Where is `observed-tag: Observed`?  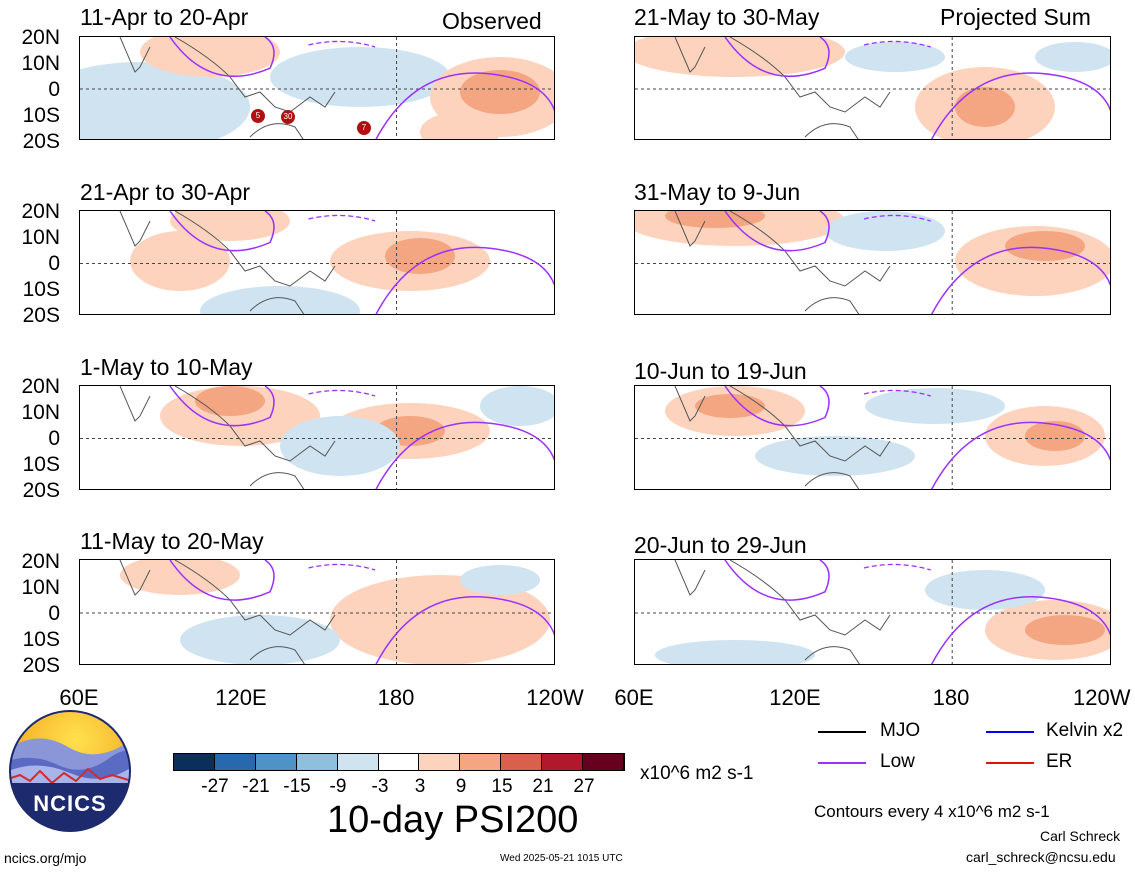 observed-tag: Observed is located at coordinates (492, 21).